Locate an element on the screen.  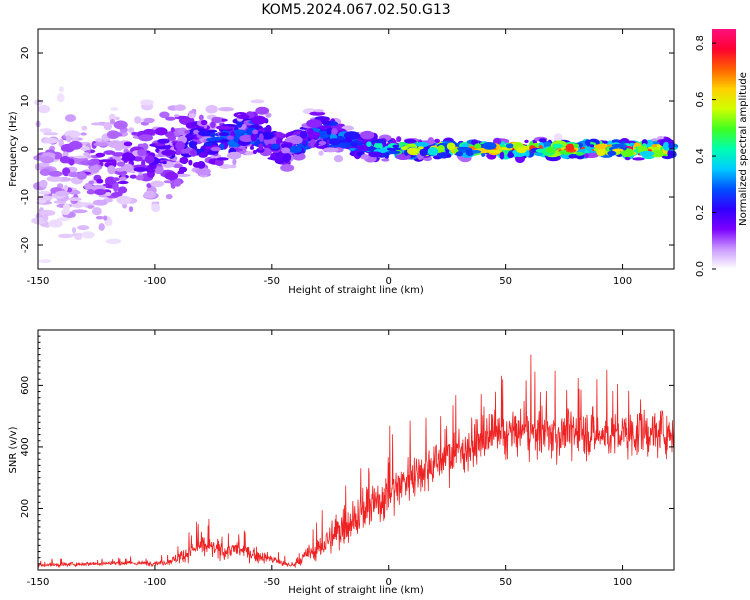
colorbar-tick-label: 0.2 is located at coordinates (700, 213).